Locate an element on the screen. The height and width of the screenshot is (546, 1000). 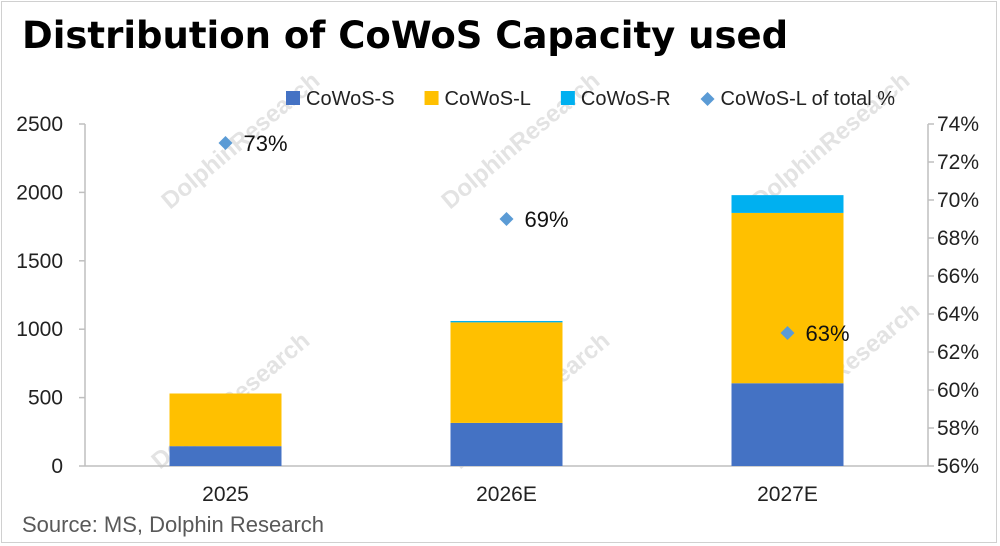
y-tick-label: 2500 is located at coordinates (39, 124).